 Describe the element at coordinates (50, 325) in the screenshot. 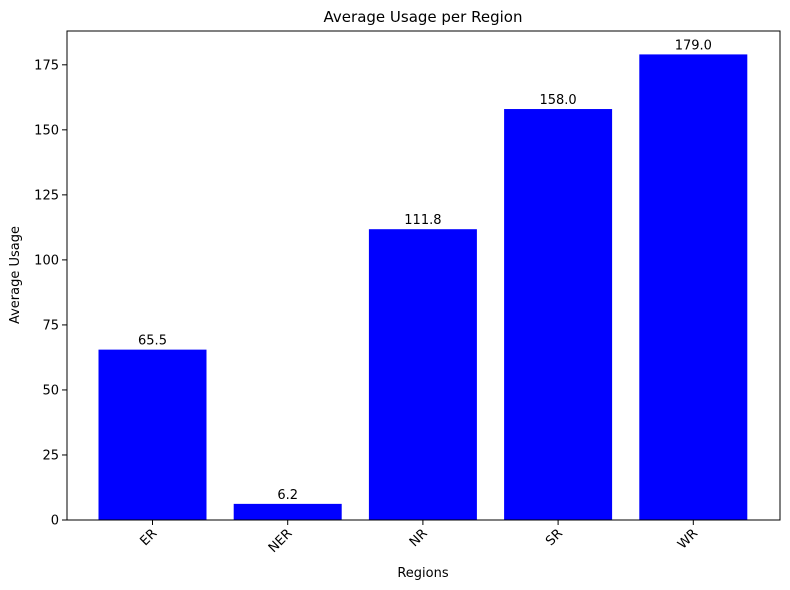

I see `y-tick-label-75: 75` at that location.